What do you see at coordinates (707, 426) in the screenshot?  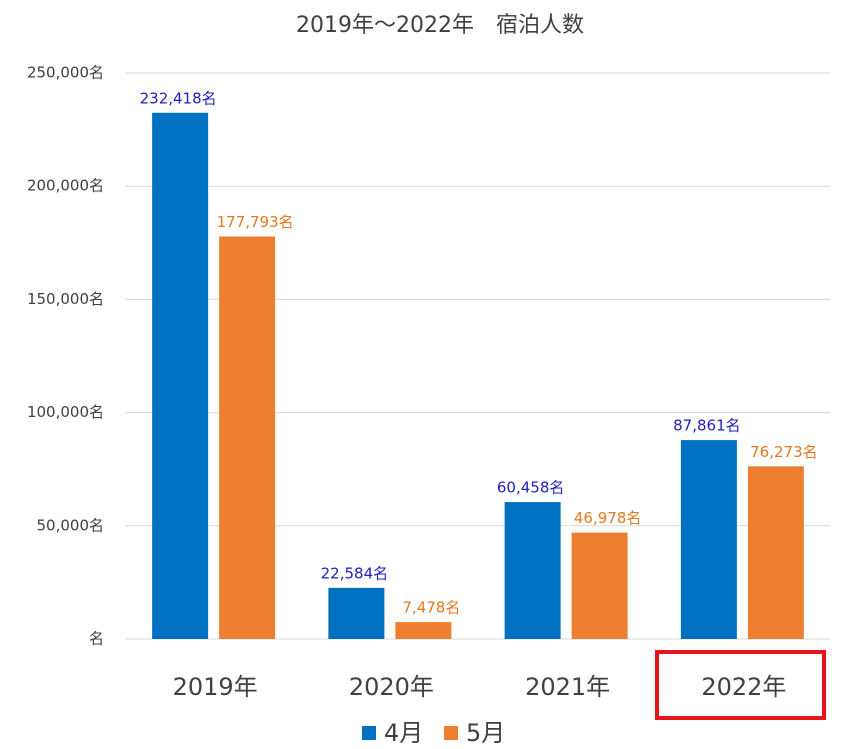 I see `value-label: 87,861名` at bounding box center [707, 426].